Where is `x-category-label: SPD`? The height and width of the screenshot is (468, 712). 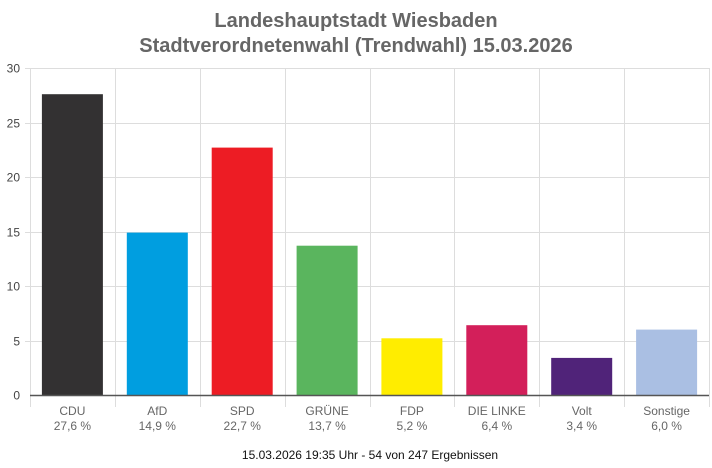
x-category-label: SPD is located at coordinates (242, 411).